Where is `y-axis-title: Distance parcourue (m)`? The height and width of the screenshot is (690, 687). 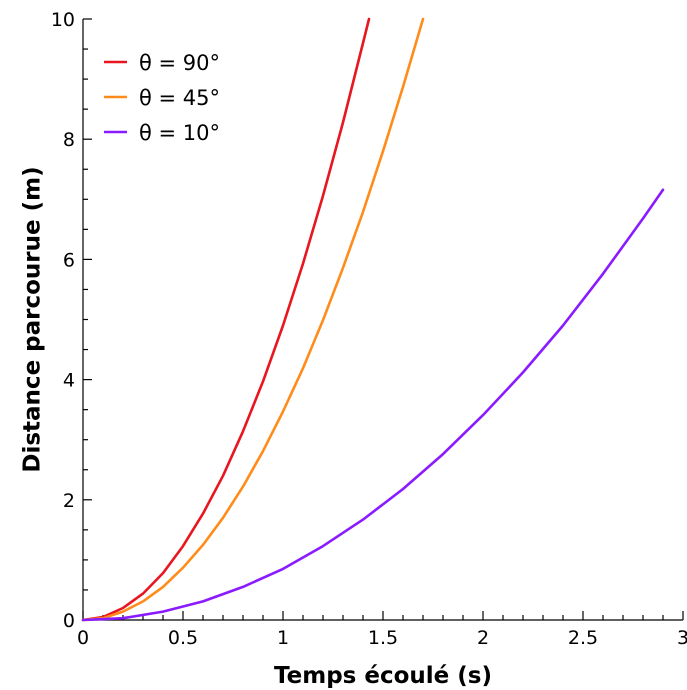
y-axis-title: Distance parcourue (m) is located at coordinates (33, 319).